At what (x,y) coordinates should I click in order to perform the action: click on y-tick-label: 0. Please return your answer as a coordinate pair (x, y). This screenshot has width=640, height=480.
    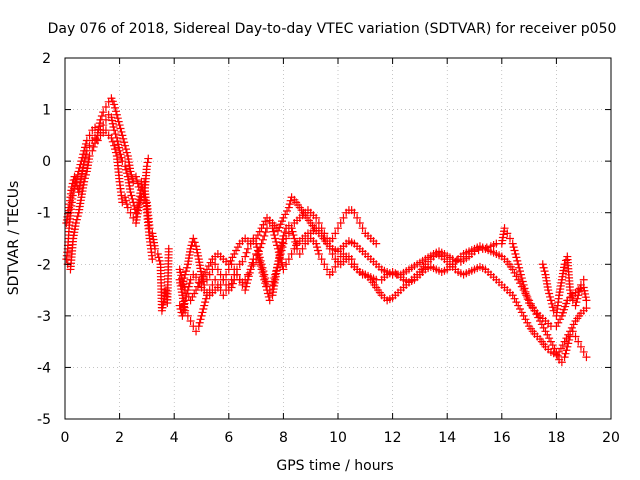
    Looking at the image, I should click on (46, 162).